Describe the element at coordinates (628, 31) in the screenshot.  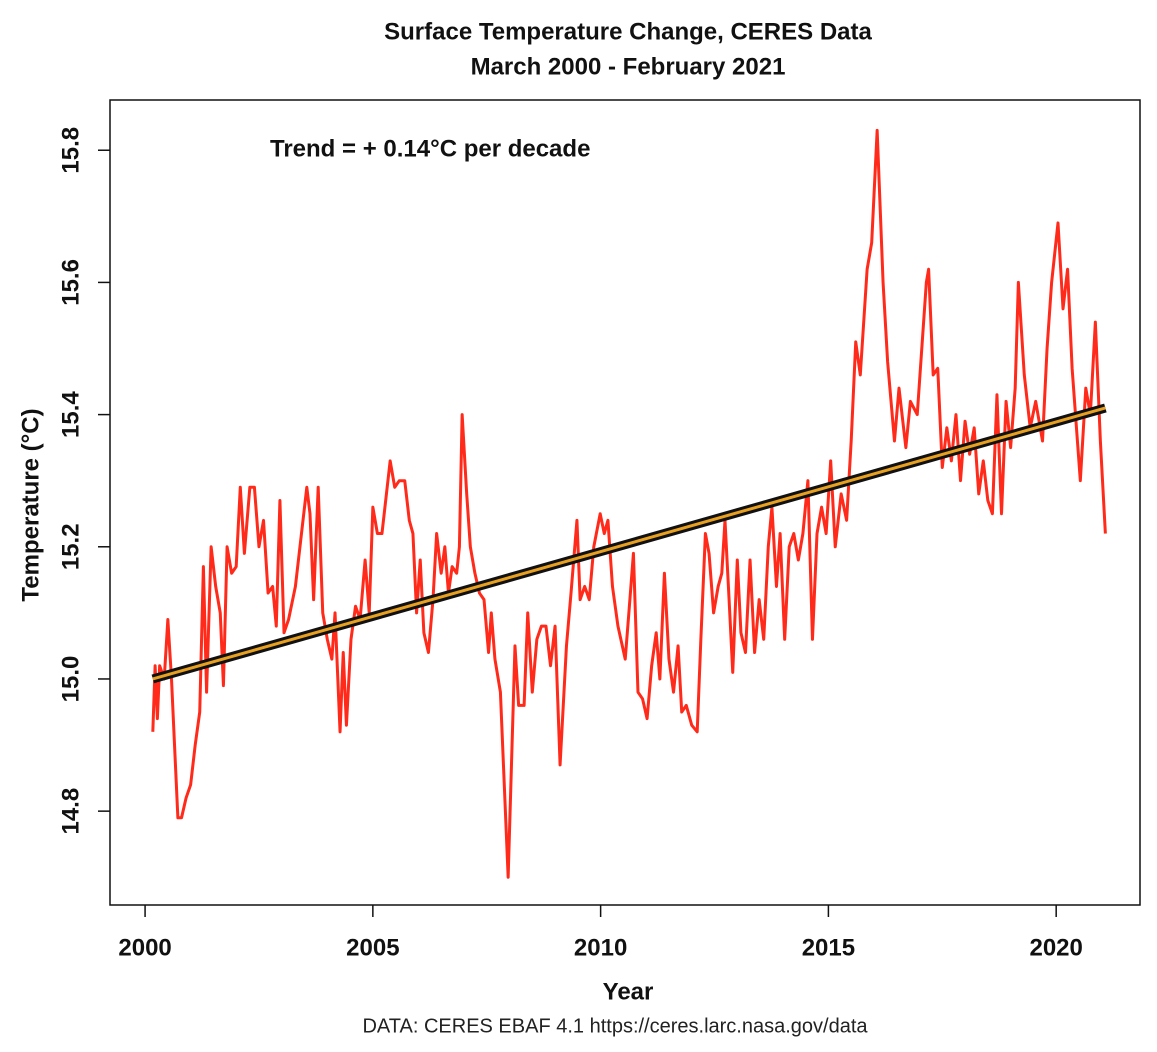
I see `chart-title: Surface Temperature Change, CERES Data` at that location.